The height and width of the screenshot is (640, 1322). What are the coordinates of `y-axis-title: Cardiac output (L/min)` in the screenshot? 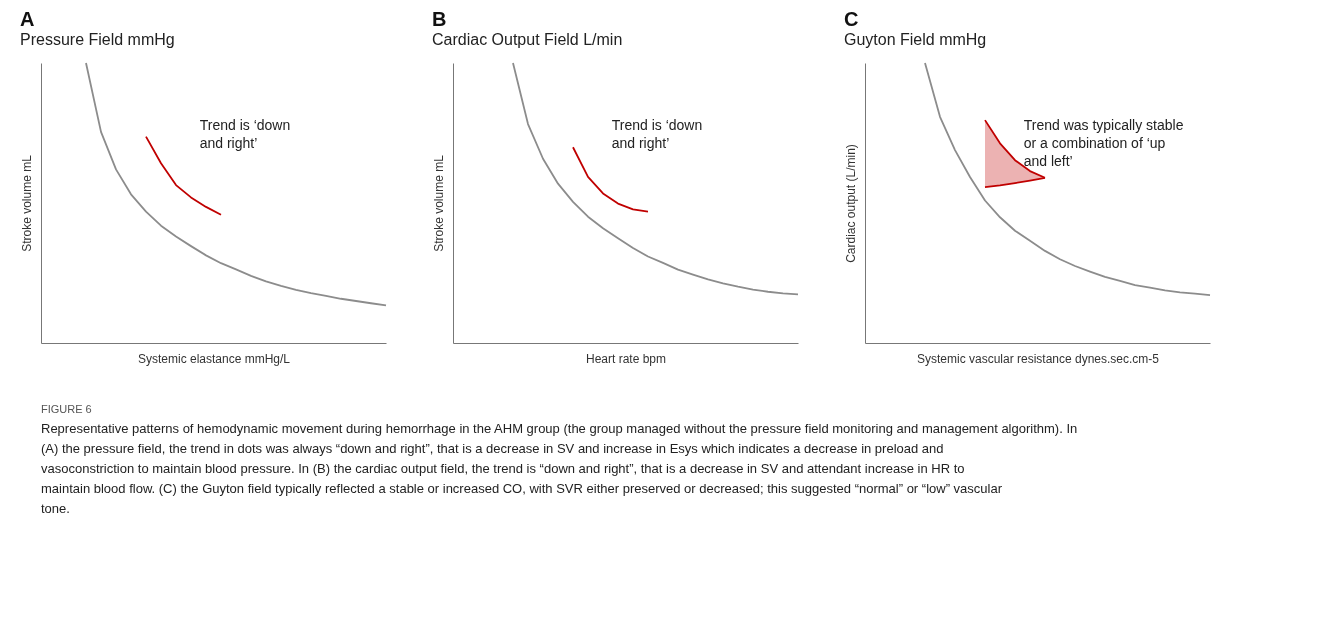 It's located at (850, 203).